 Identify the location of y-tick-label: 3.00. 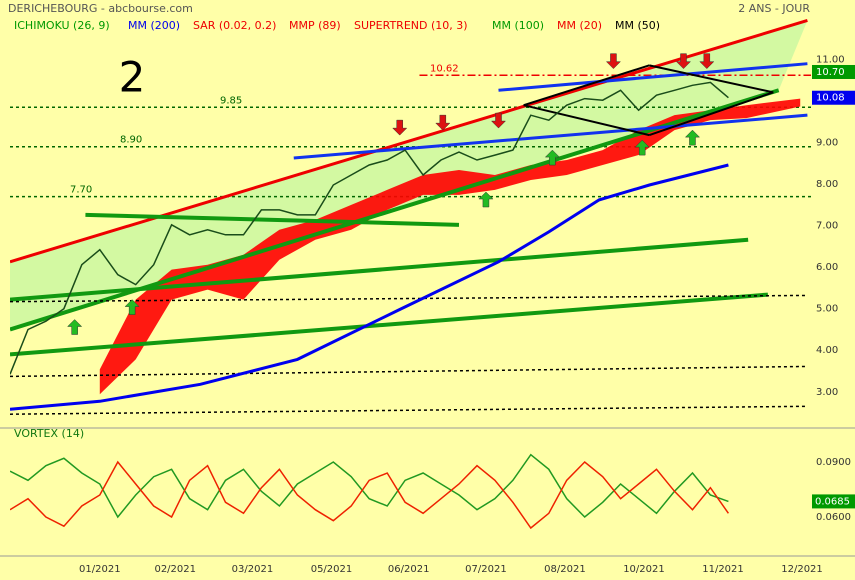
(827, 392).